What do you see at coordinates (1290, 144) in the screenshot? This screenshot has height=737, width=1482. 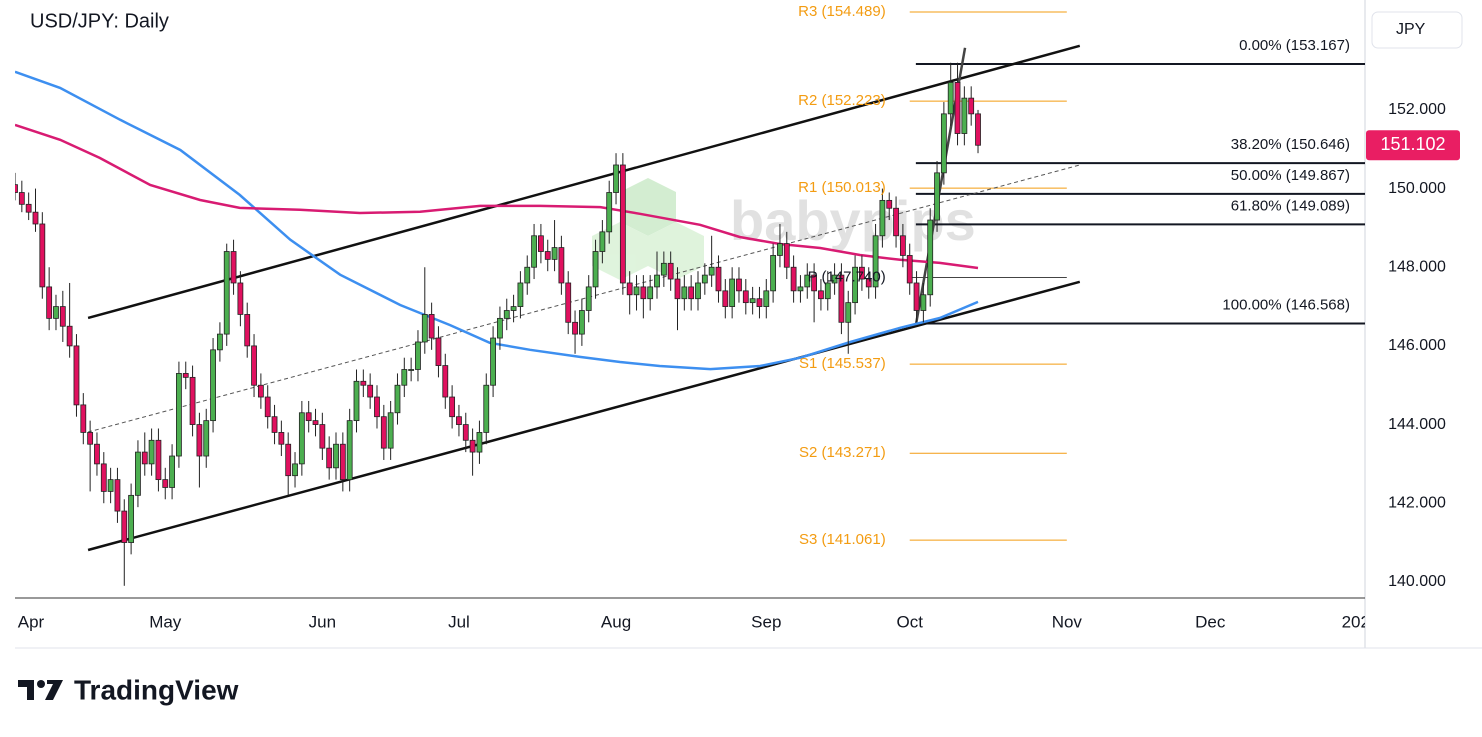 I see `fib-label: 38.20% (150.646)` at bounding box center [1290, 144].